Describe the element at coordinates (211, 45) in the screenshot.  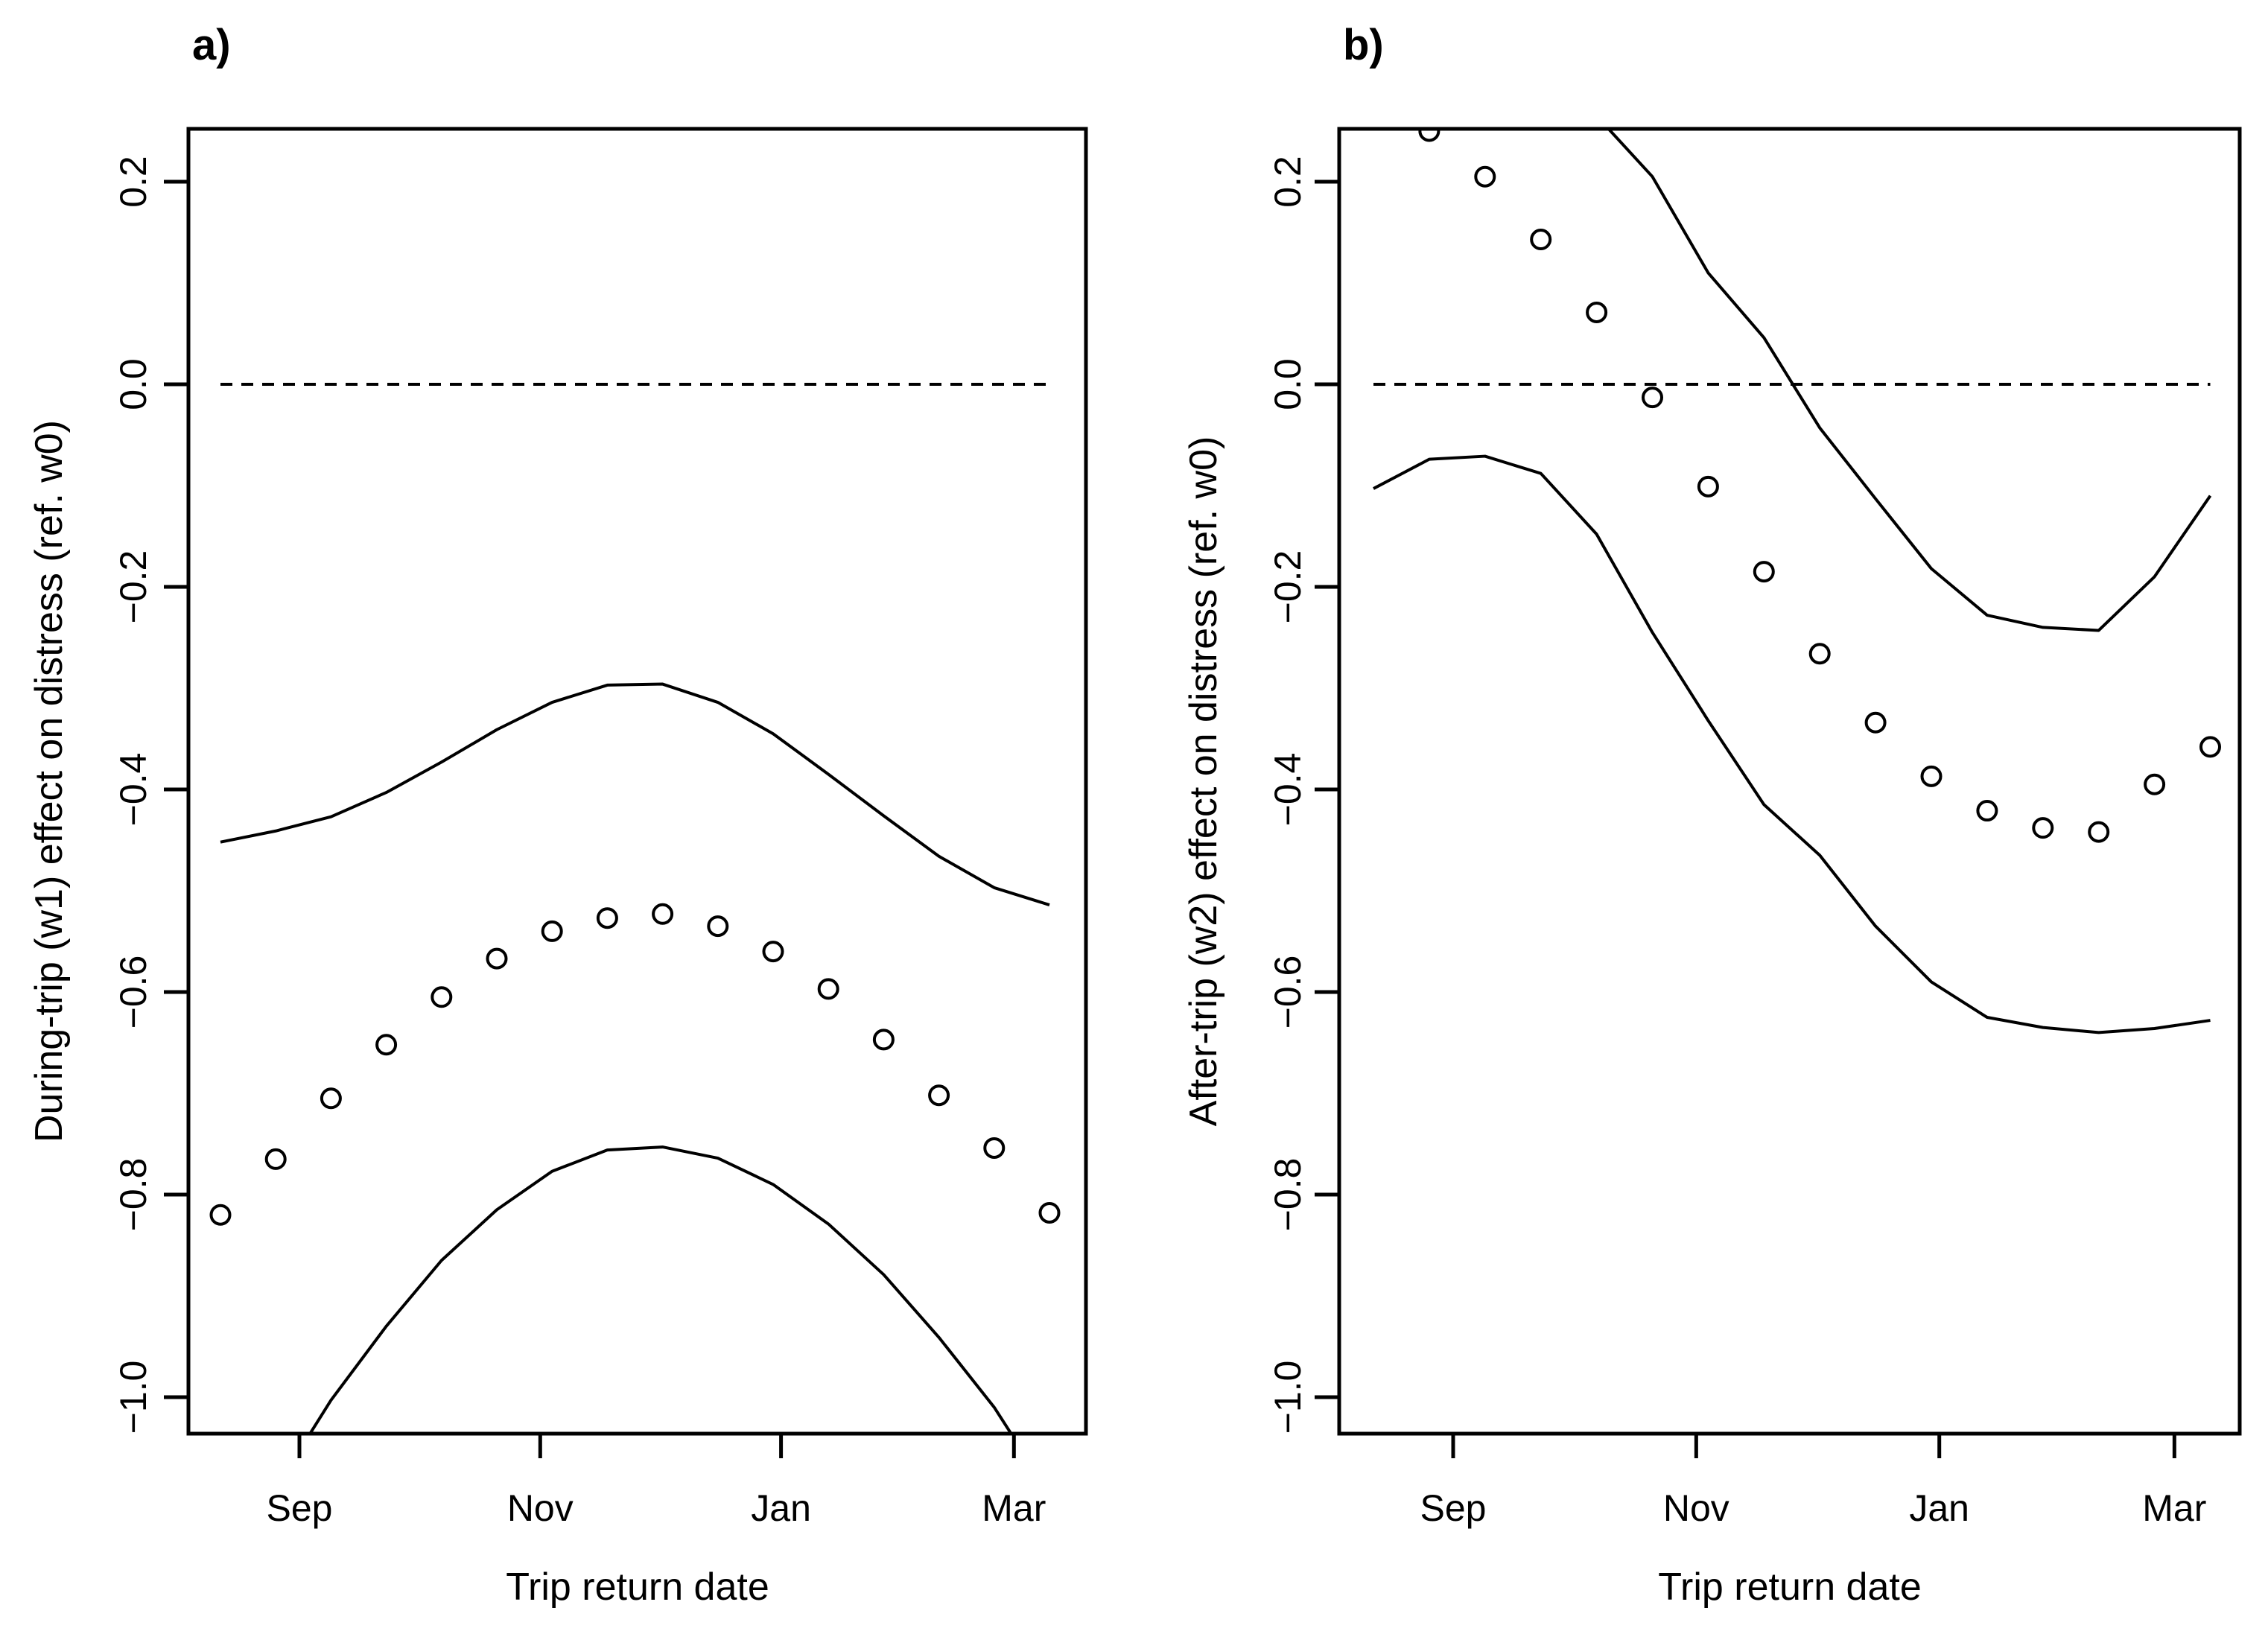
I see `panel-label: a)` at that location.